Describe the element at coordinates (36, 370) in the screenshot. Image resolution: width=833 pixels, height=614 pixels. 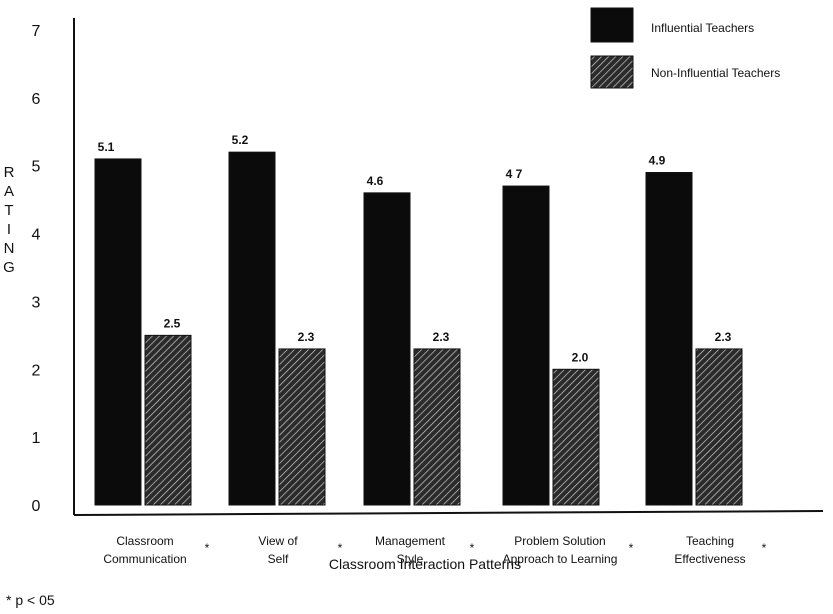
I see `y-tick-label: 2` at that location.